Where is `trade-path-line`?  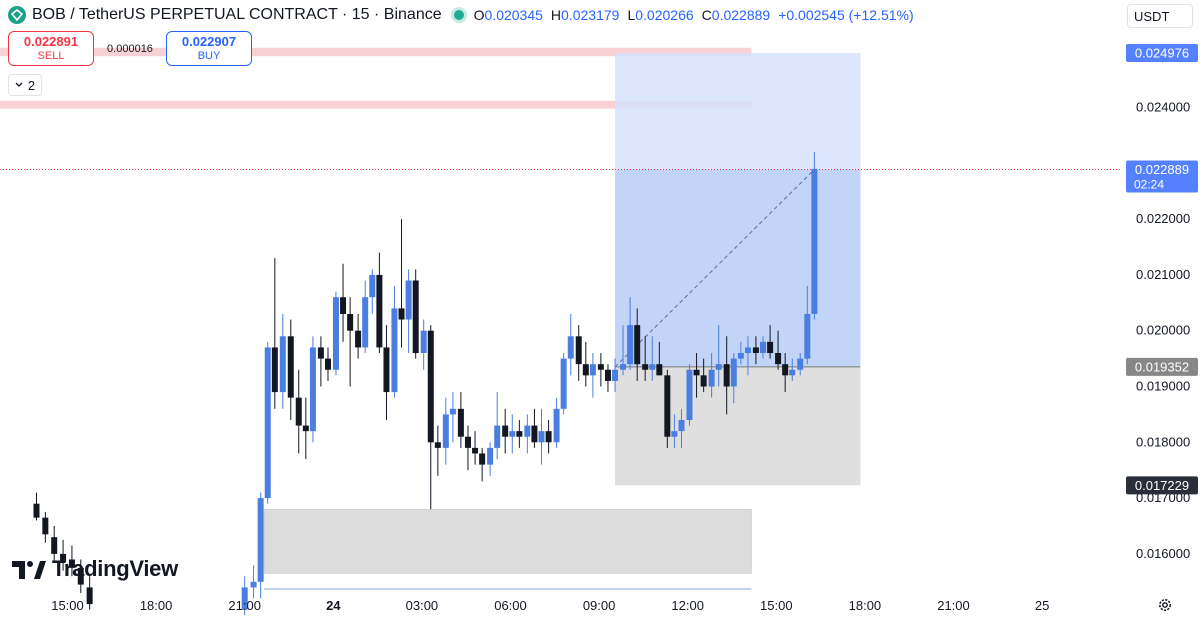
trade-path-line is located at coordinates (714, 268).